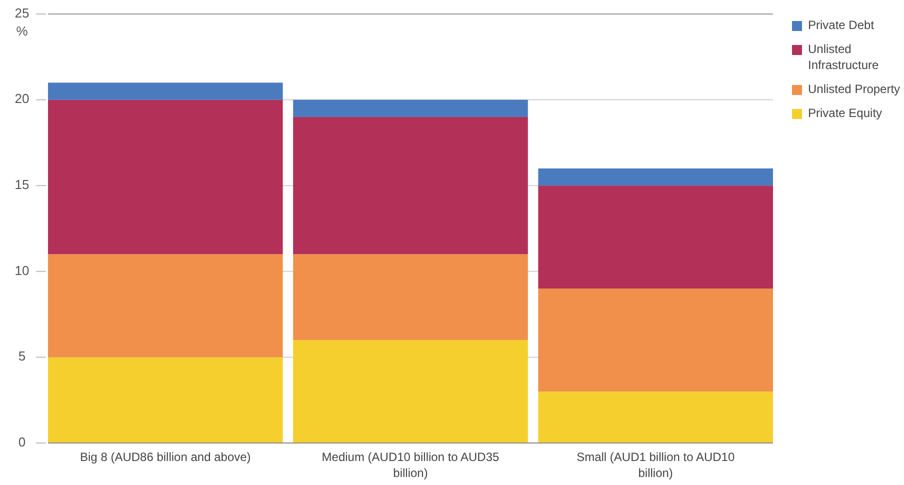 Image resolution: width=904 pixels, height=485 pixels. I want to click on y-tick-label: 25, so click(22, 12).